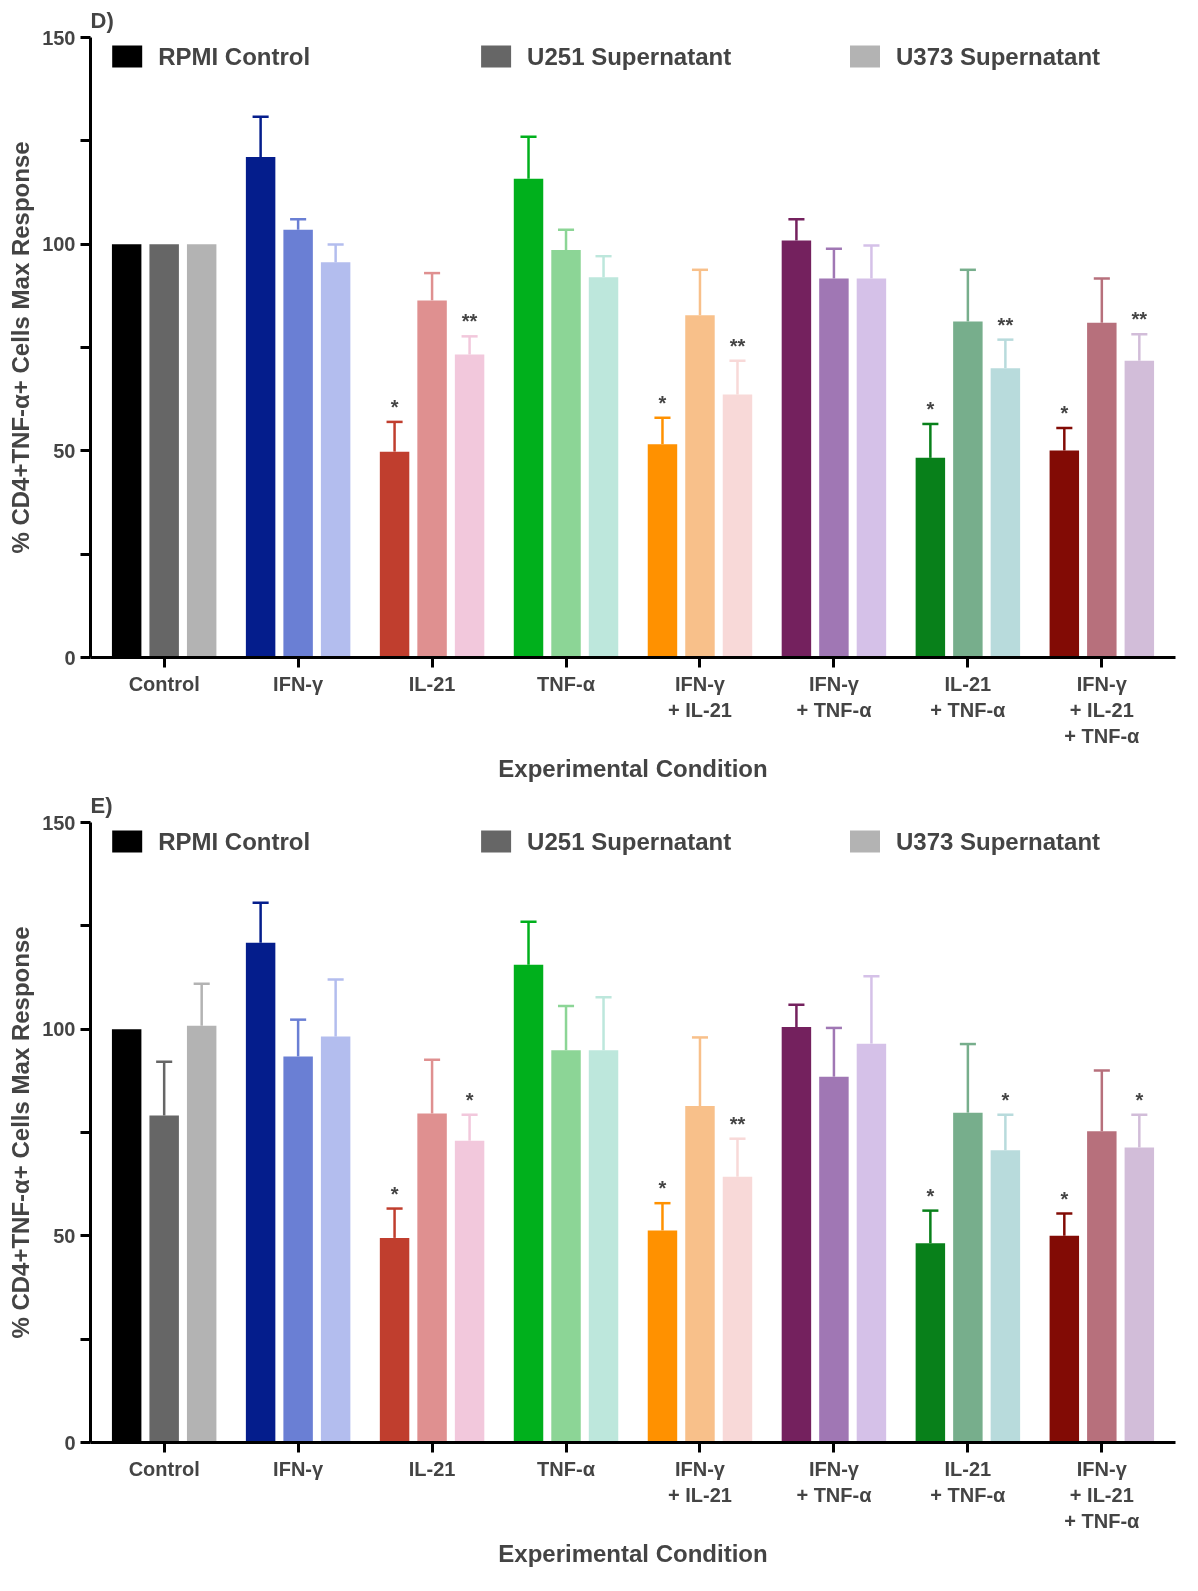  What do you see at coordinates (101, 805) in the screenshot?
I see `chart-title: E)` at bounding box center [101, 805].